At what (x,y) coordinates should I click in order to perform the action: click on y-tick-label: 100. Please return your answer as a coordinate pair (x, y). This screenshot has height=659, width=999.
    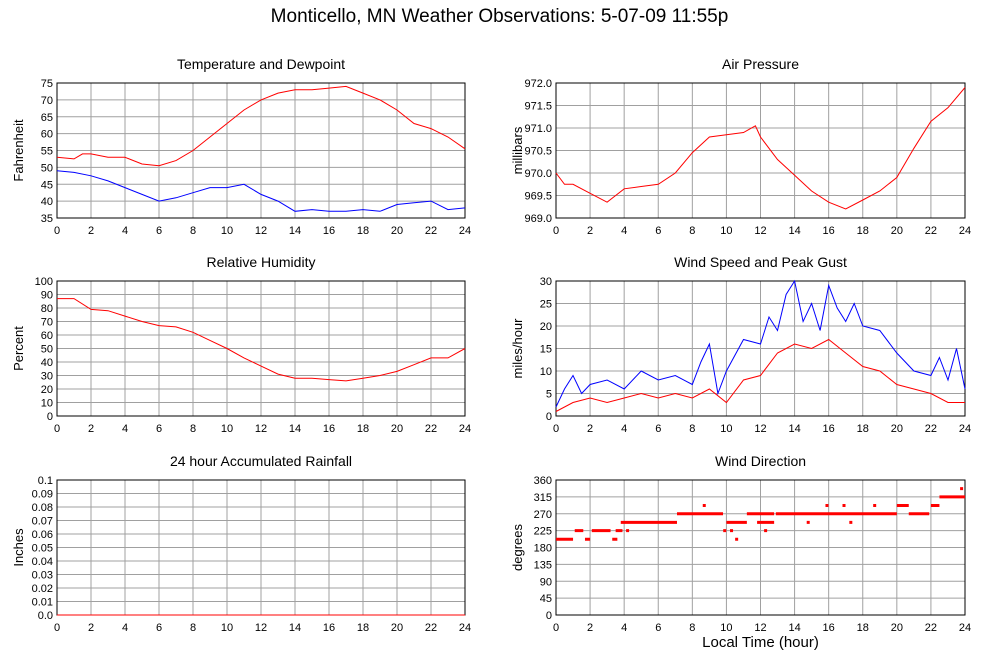
    Looking at the image, I should click on (44, 282).